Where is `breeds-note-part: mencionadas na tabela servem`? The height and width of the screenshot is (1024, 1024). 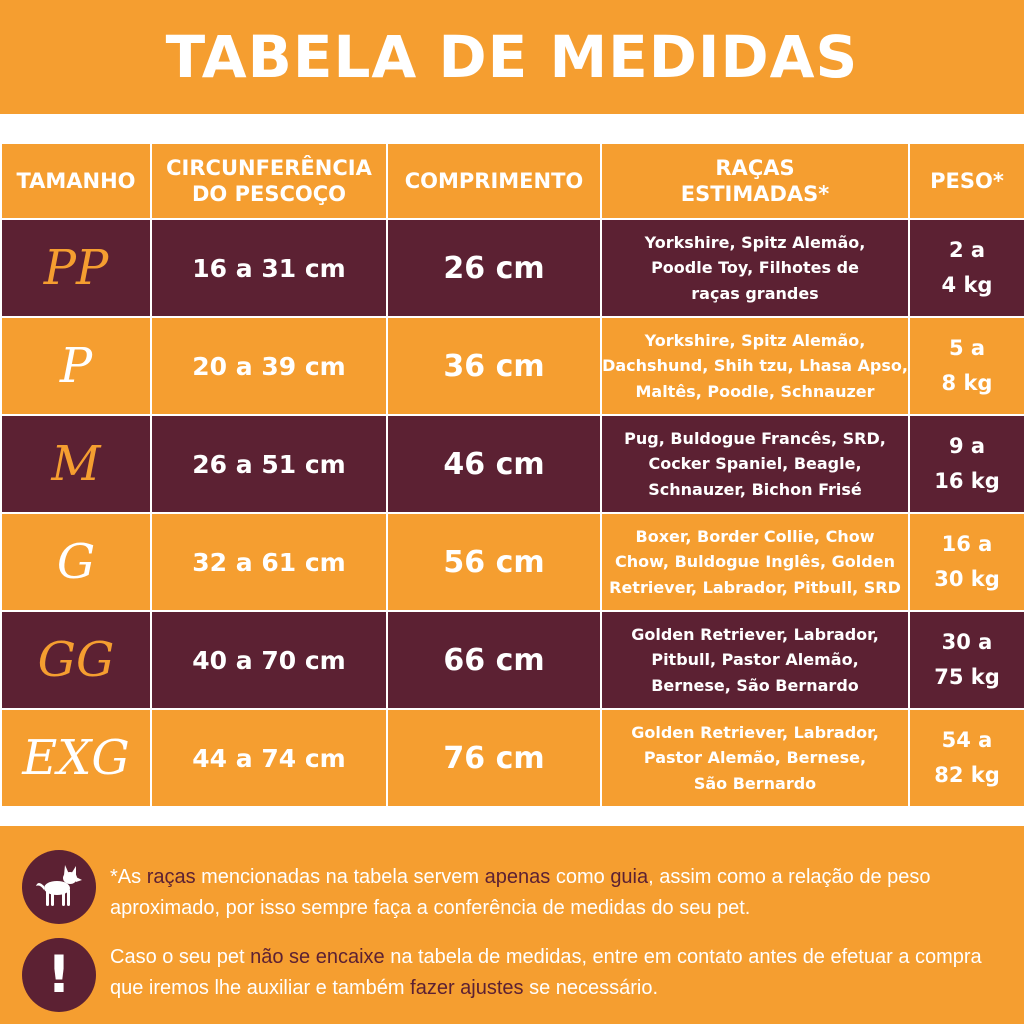
breeds-note-part: mencionadas na tabela servem is located at coordinates (340, 877).